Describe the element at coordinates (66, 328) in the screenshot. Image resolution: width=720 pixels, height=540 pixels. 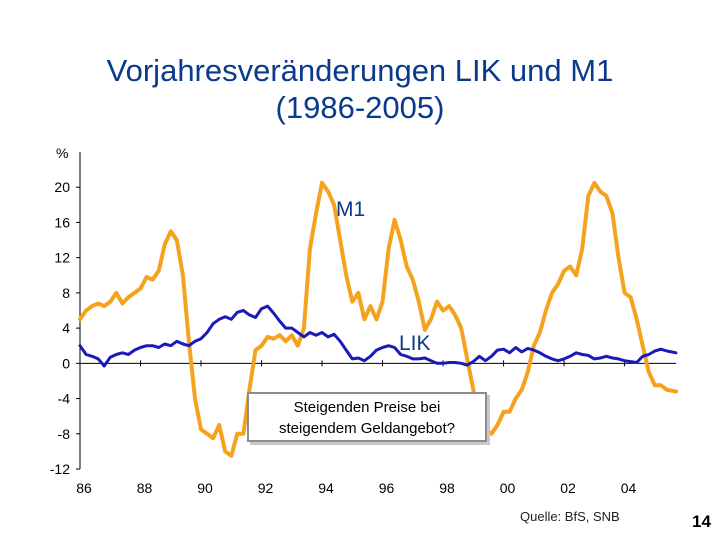
I see `y-tick-label: 4` at that location.